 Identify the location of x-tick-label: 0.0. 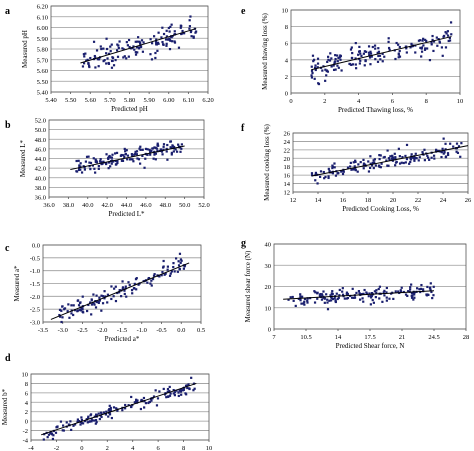
(181, 330).